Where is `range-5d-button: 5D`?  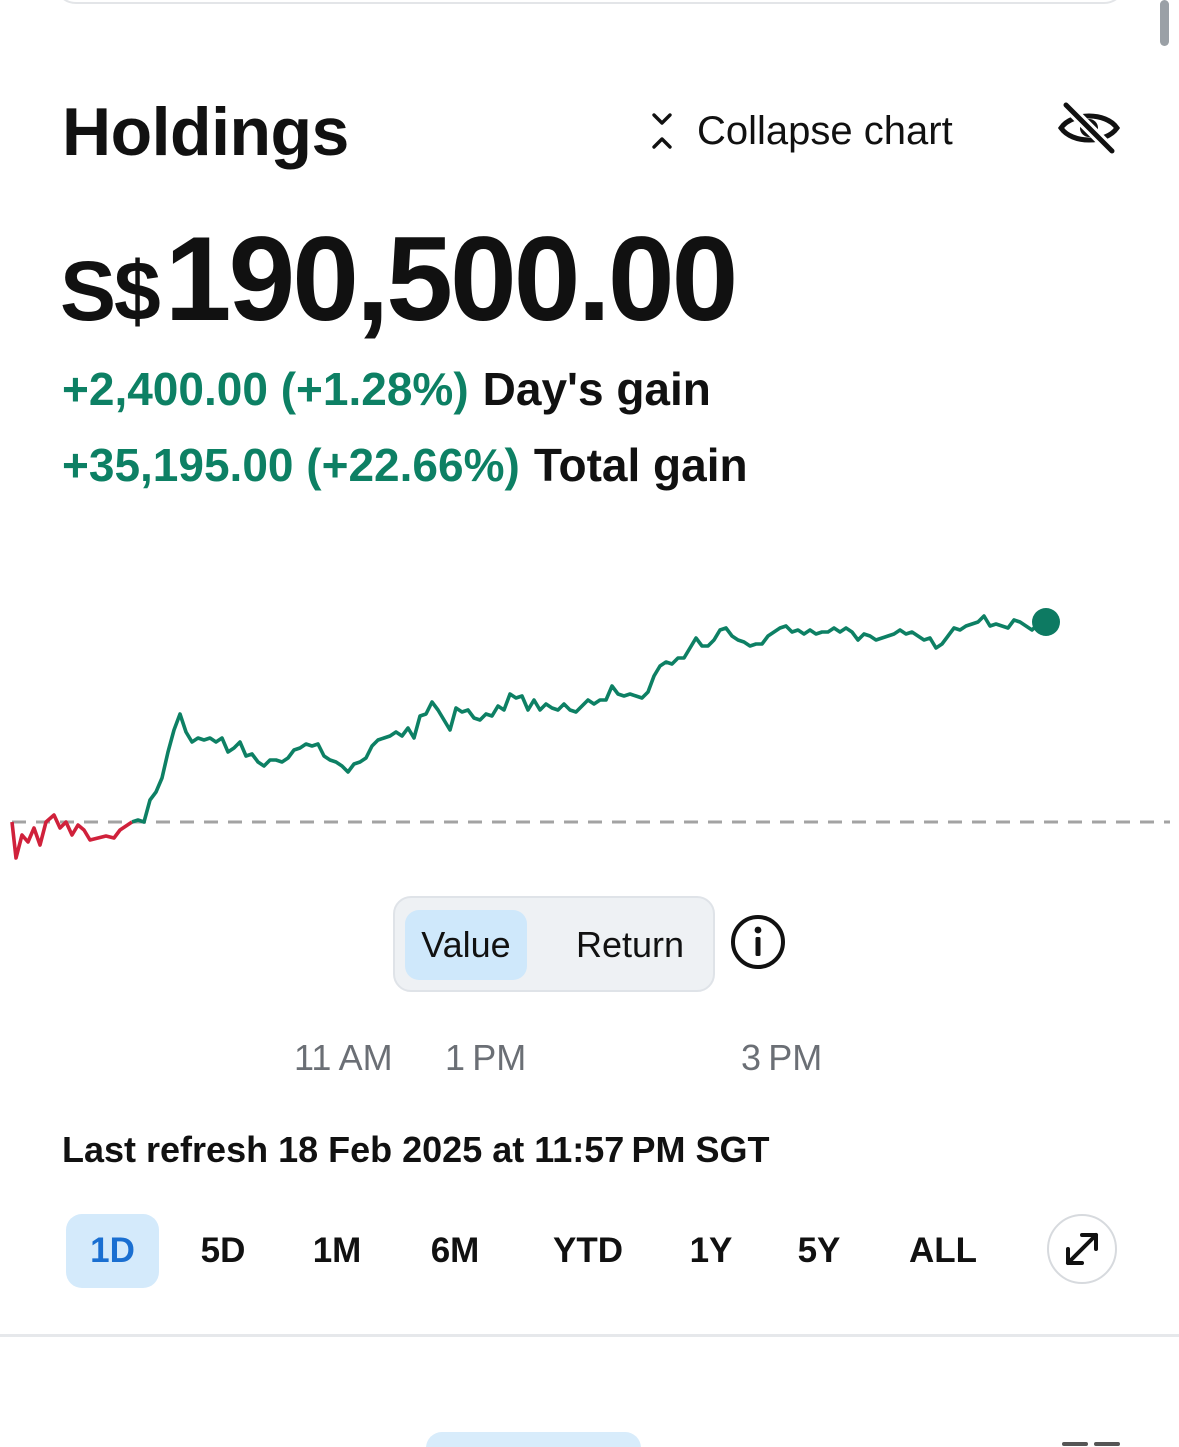 range-5d-button: 5D is located at coordinates (223, 1250).